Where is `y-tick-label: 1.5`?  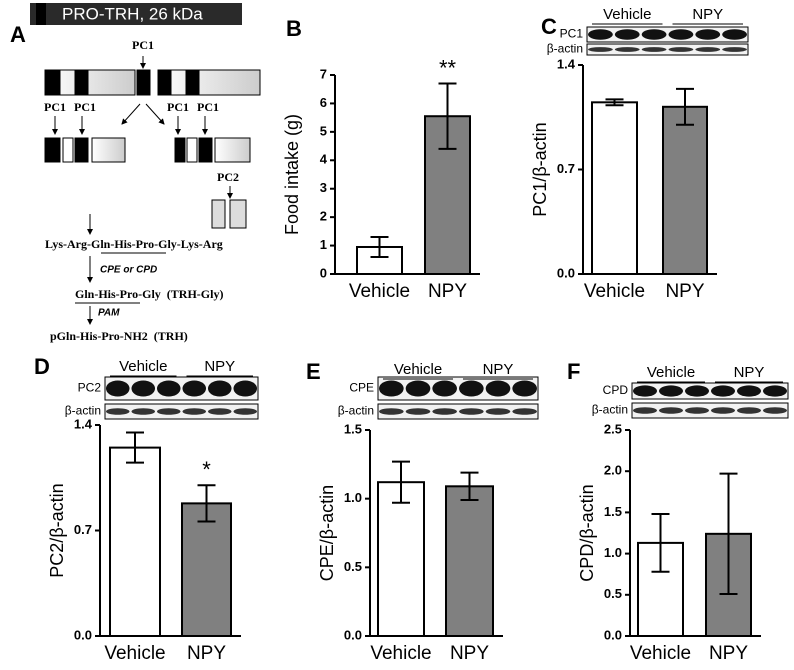 y-tick-label: 1.5 is located at coordinates (353, 428).